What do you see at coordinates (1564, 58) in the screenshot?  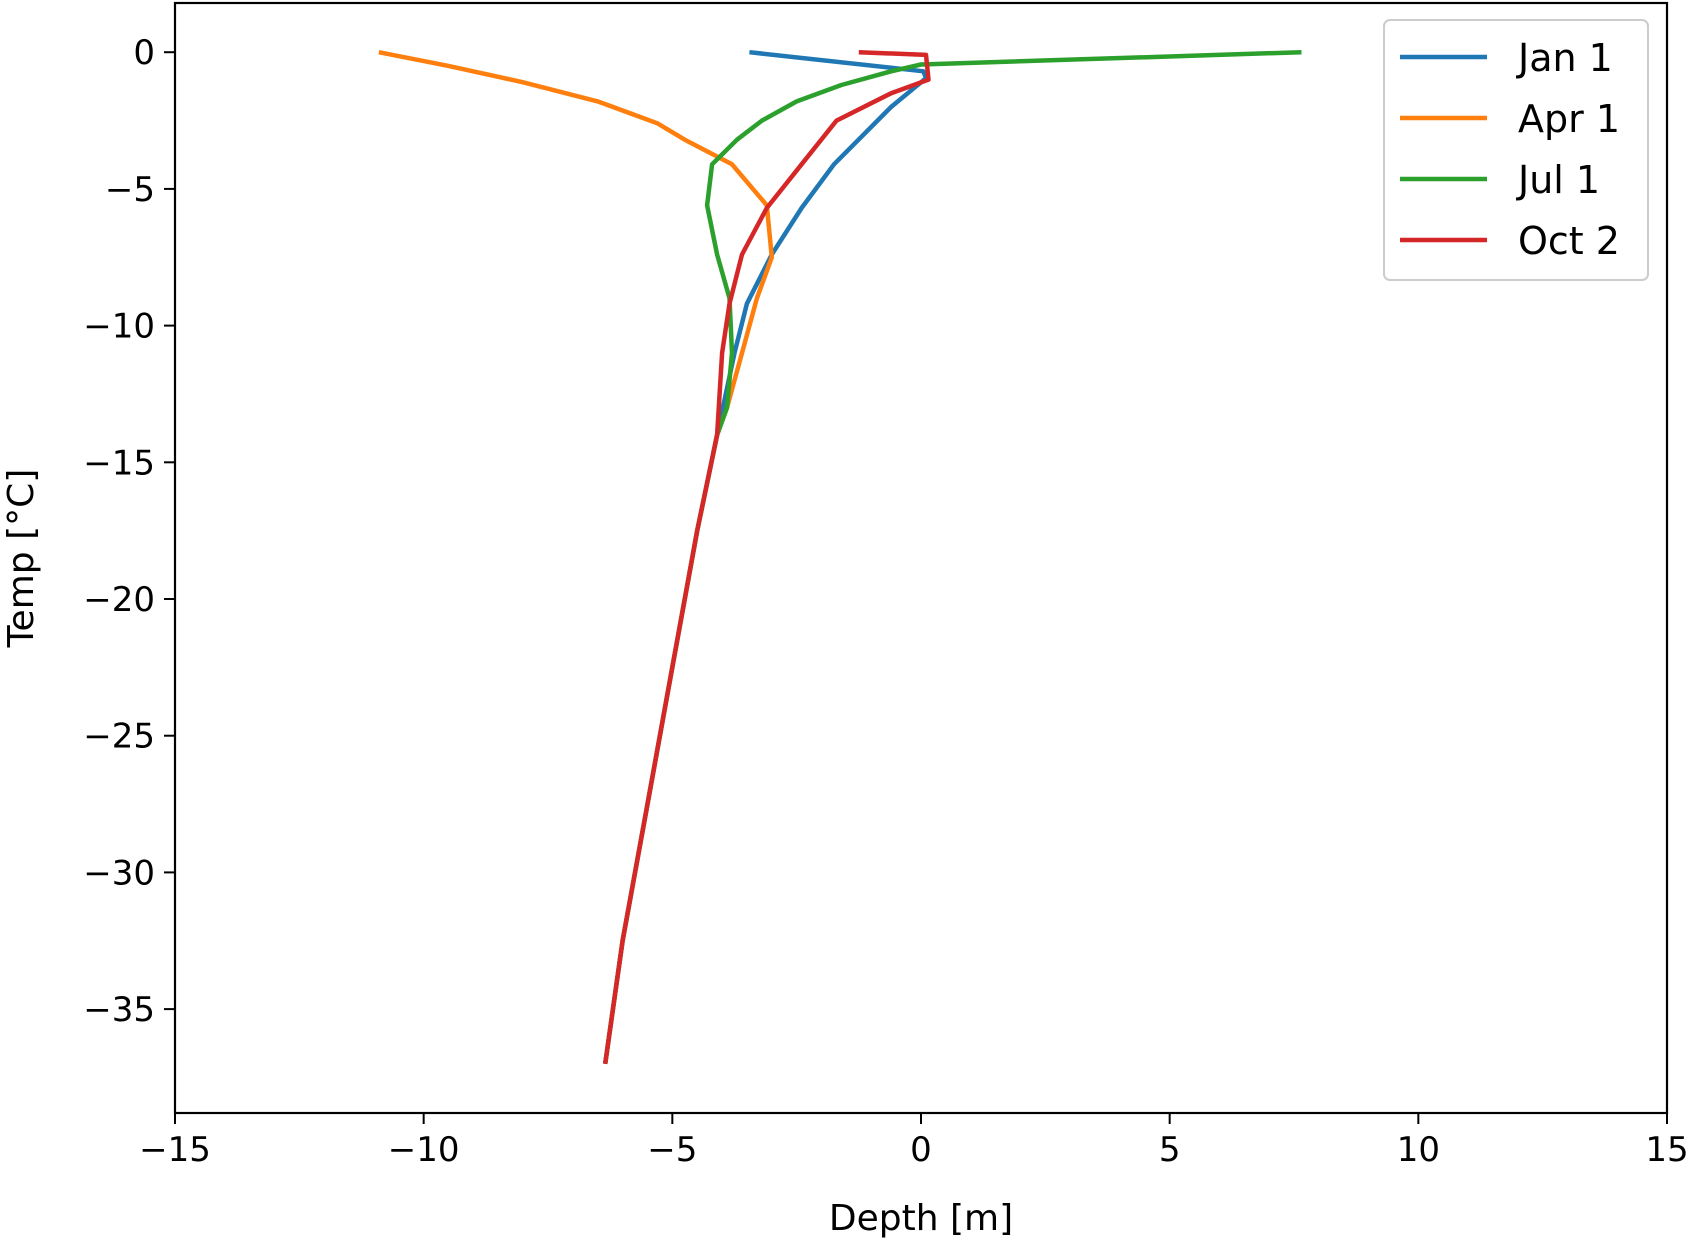 I see `legend-label: Jan 1` at bounding box center [1564, 58].